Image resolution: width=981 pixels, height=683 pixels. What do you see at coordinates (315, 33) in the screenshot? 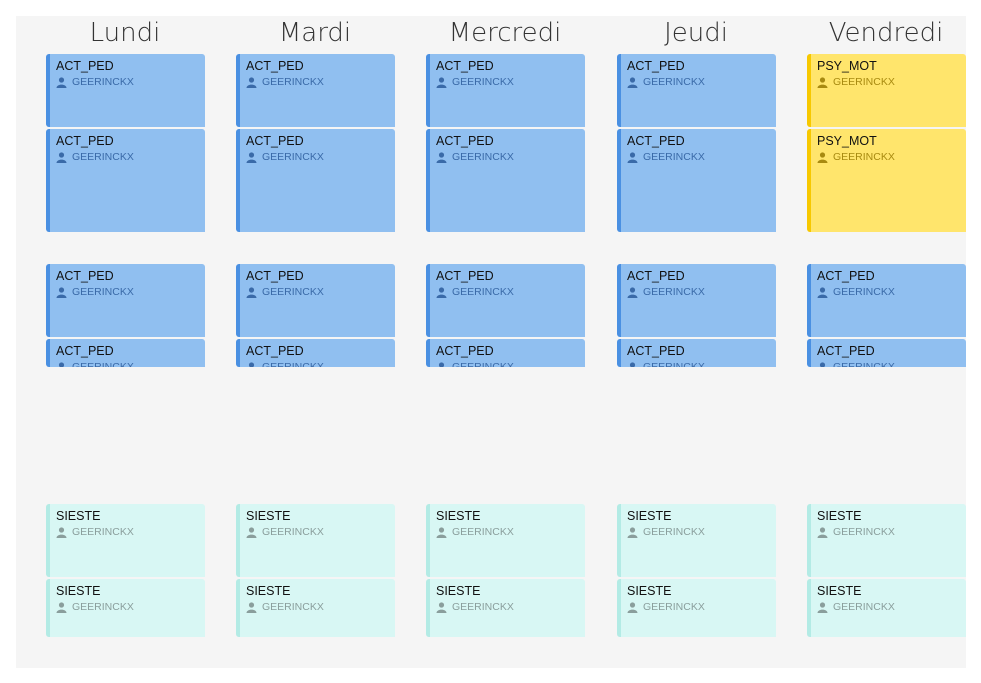
I see `day-header: Mardi` at bounding box center [315, 33].